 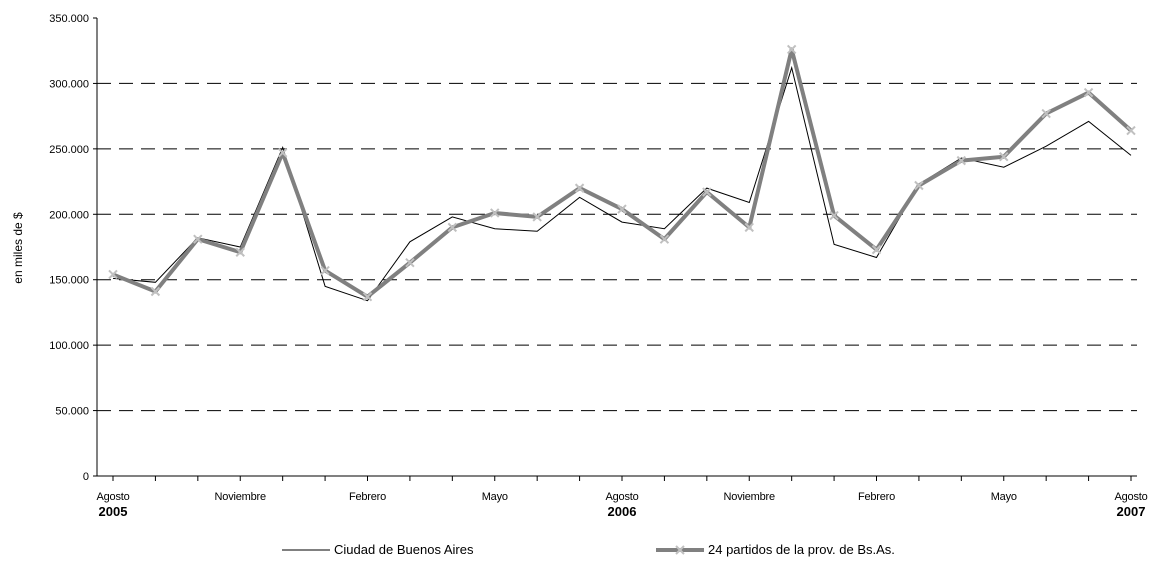 I want to click on y-axis-label: en miles de $, so click(x=18, y=248).